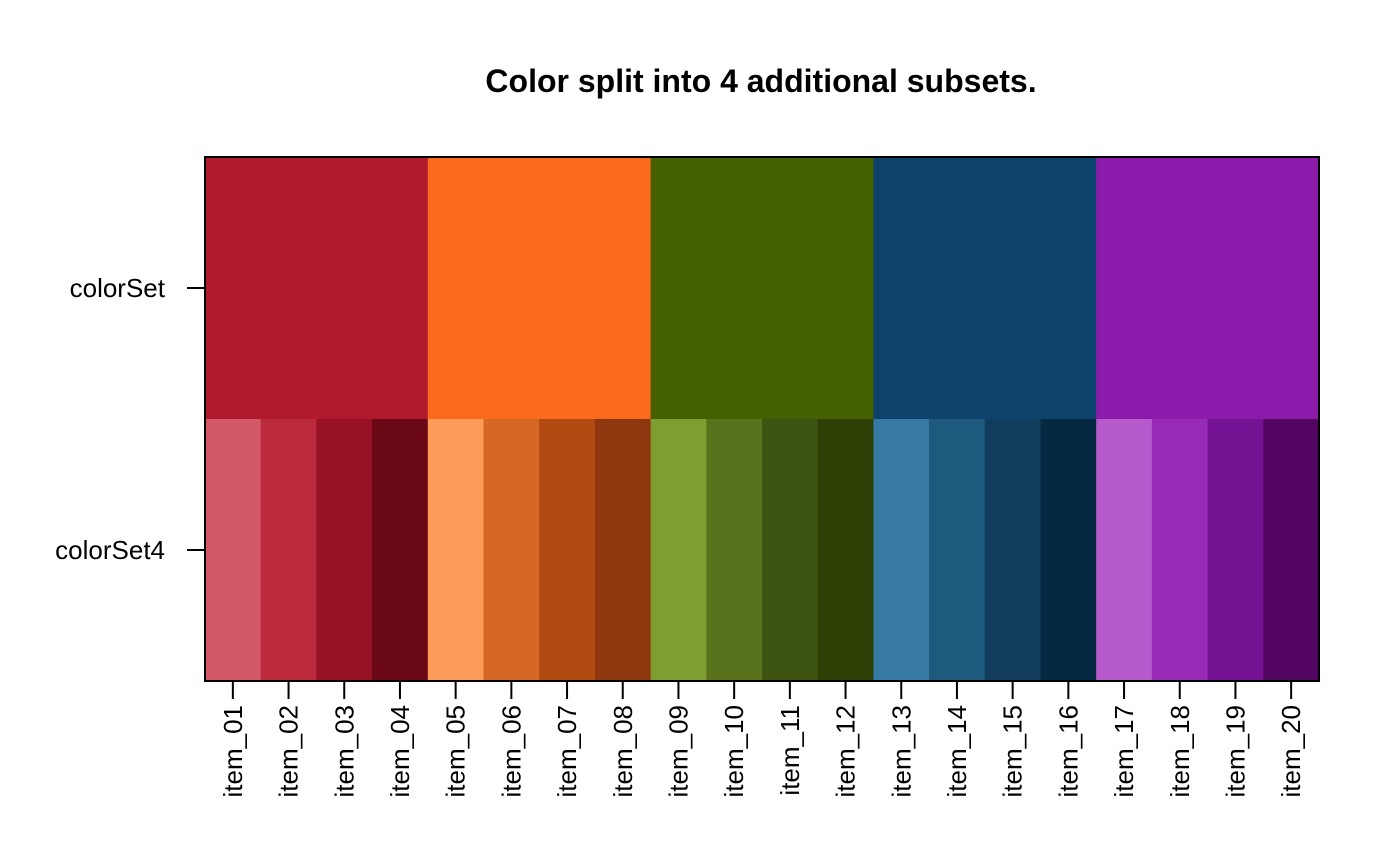  What do you see at coordinates (760, 81) in the screenshot?
I see `chart-title: Color split into 4 additional subsets.` at bounding box center [760, 81].